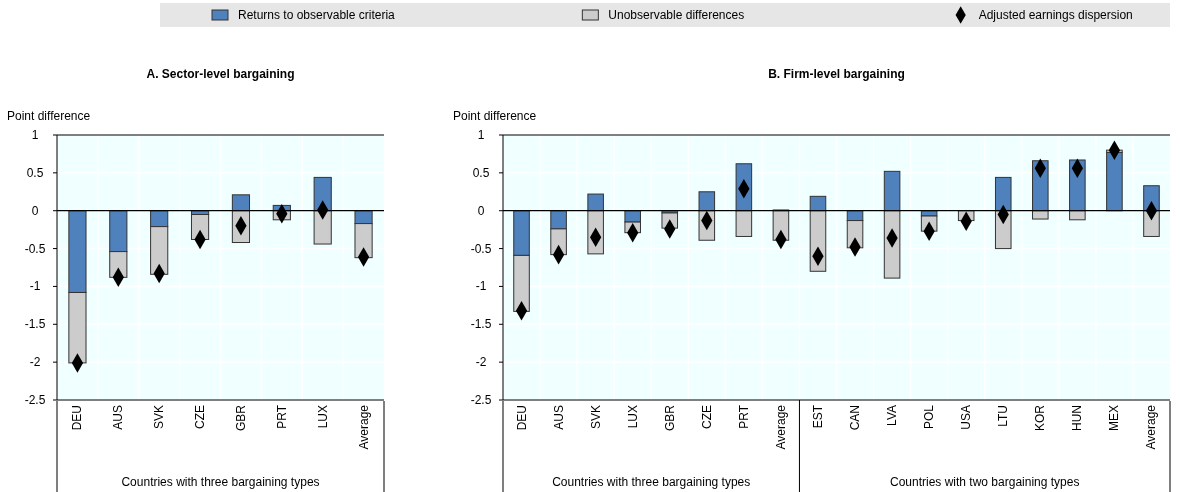  I want to click on text: Countries with two bargaining types, so click(985, 482).